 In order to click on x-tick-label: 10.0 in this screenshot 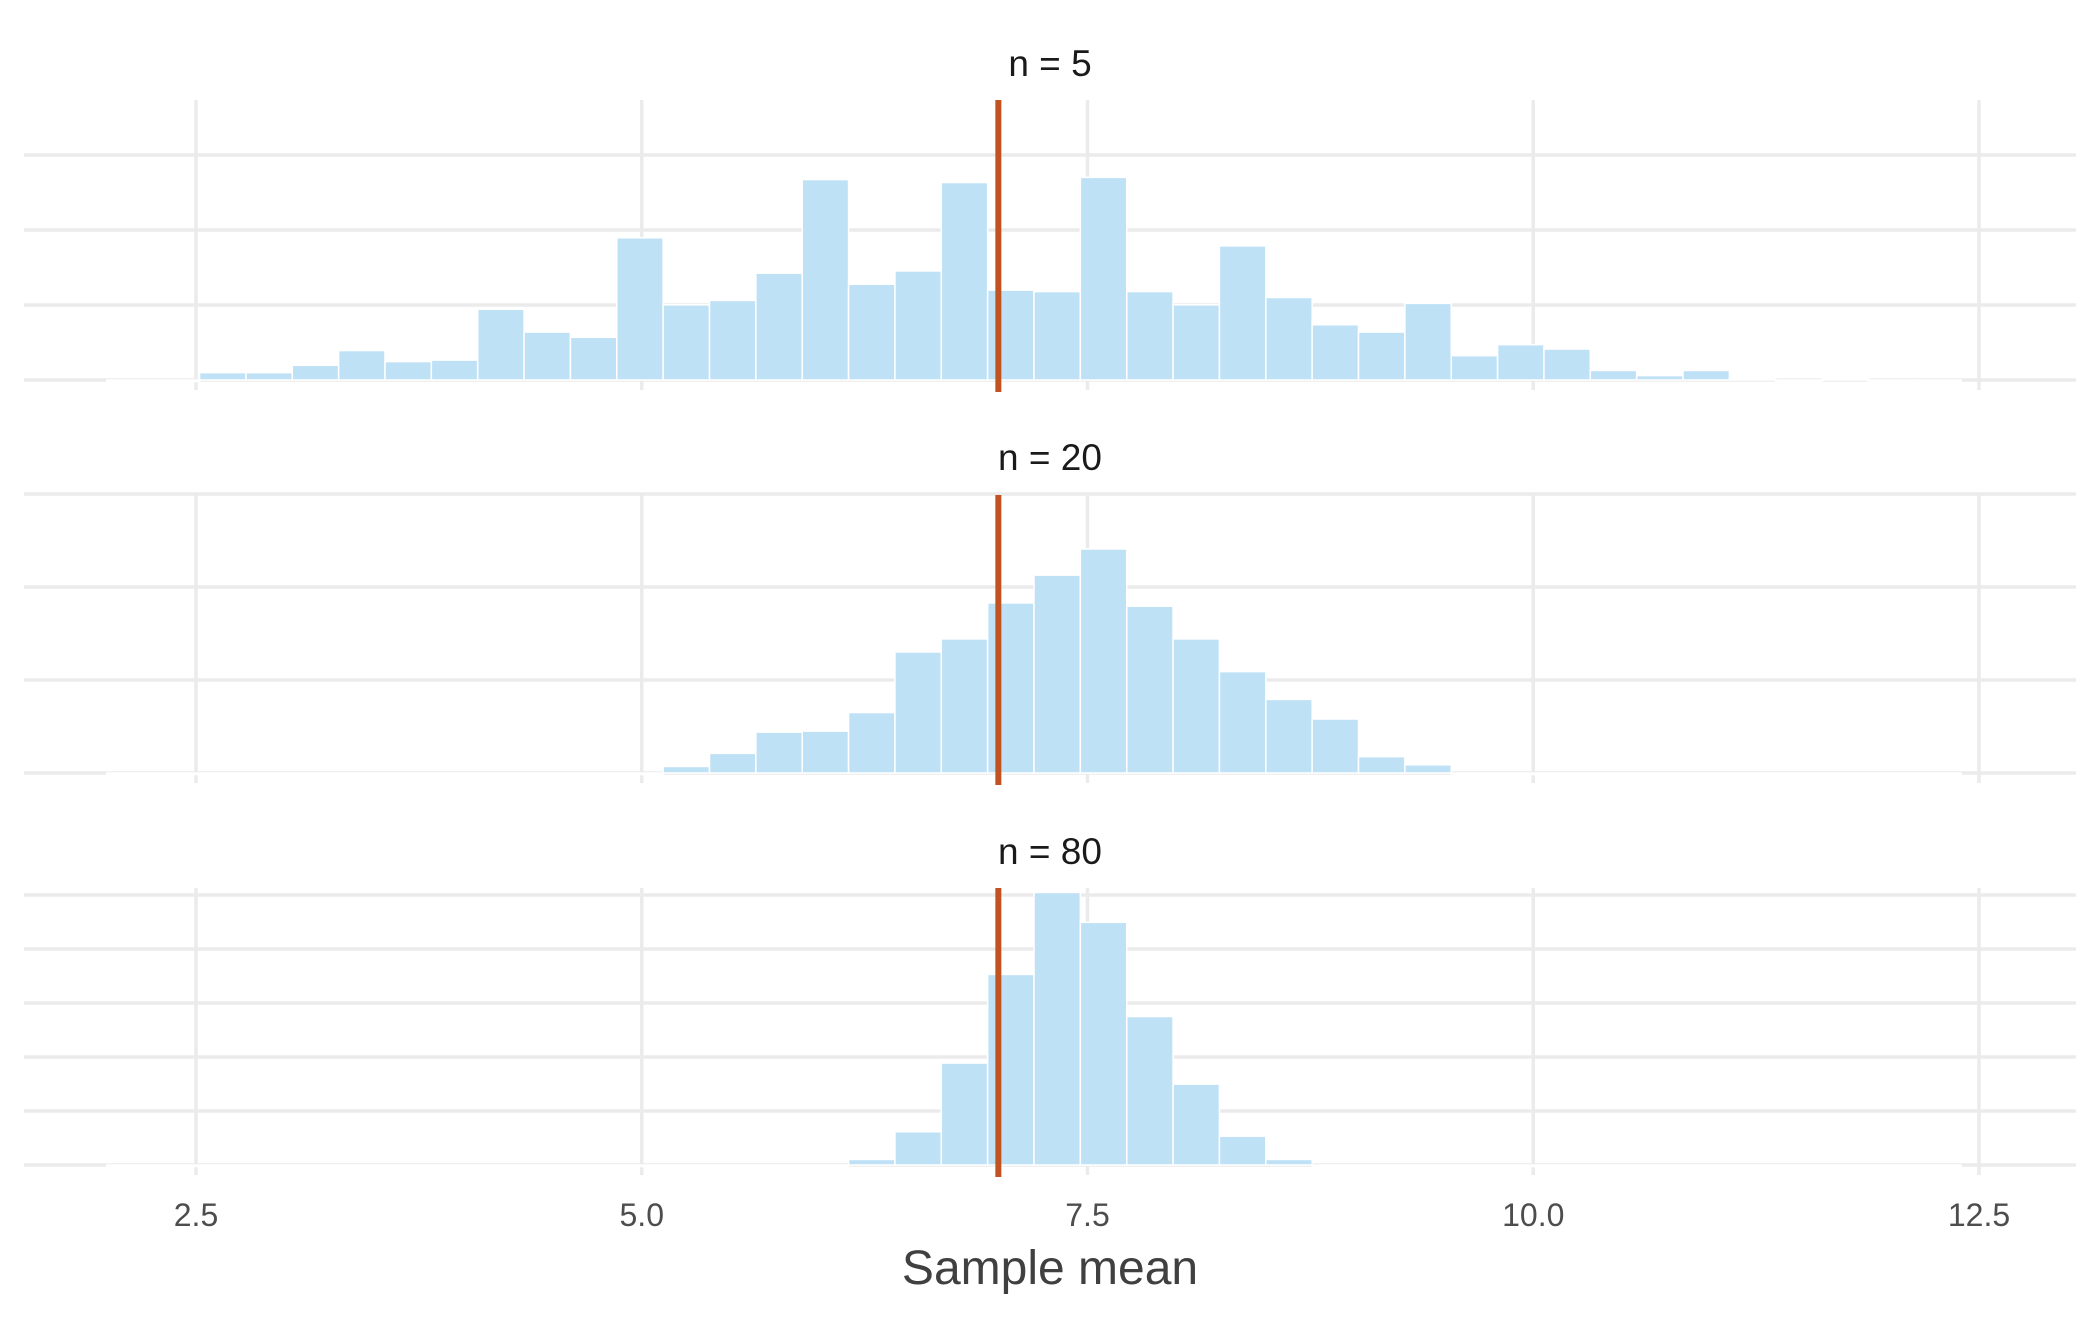, I will do `click(1533, 1215)`.